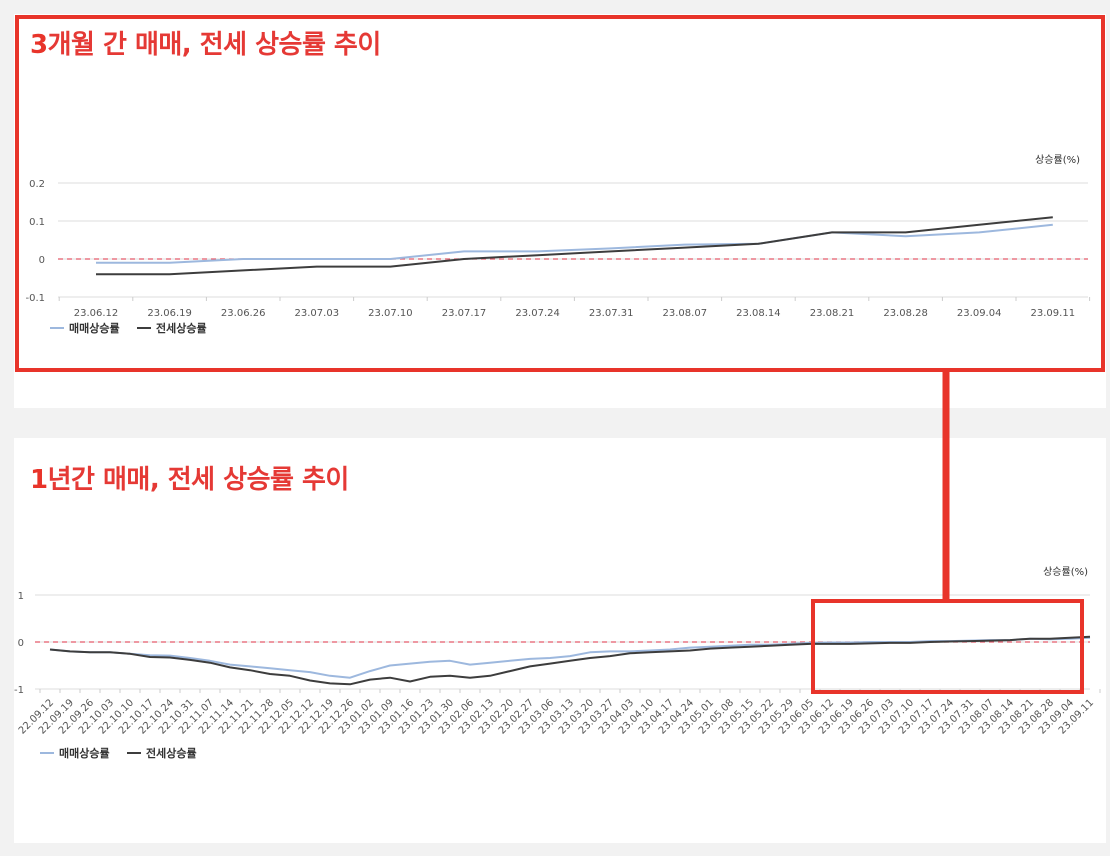 Image resolution: width=1110 pixels, height=856 pixels. Describe the element at coordinates (685, 313) in the screenshot. I see `chart1-xtick-label: 23.08.07` at that location.